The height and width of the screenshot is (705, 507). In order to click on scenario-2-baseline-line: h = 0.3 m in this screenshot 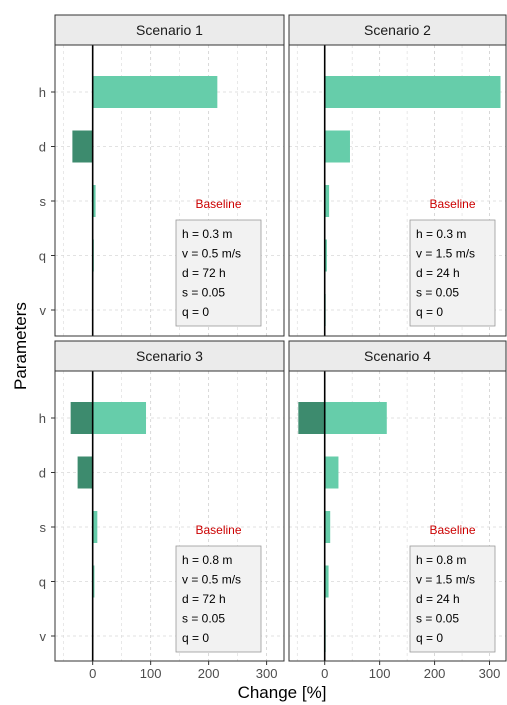, I will do `click(441, 234)`.